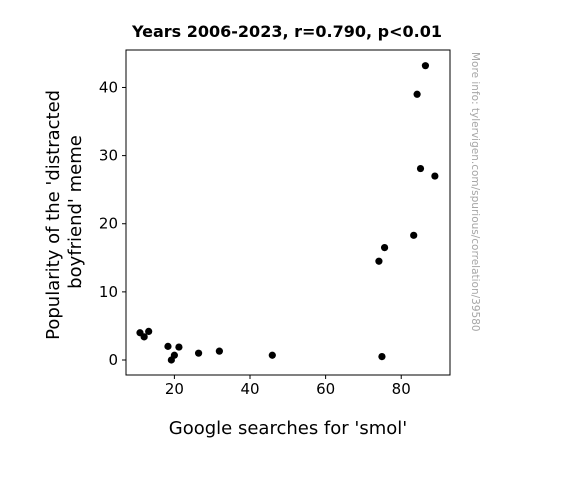 The image size is (575, 500). Describe the element at coordinates (108, 156) in the screenshot. I see `y-tick-label: 30` at that location.